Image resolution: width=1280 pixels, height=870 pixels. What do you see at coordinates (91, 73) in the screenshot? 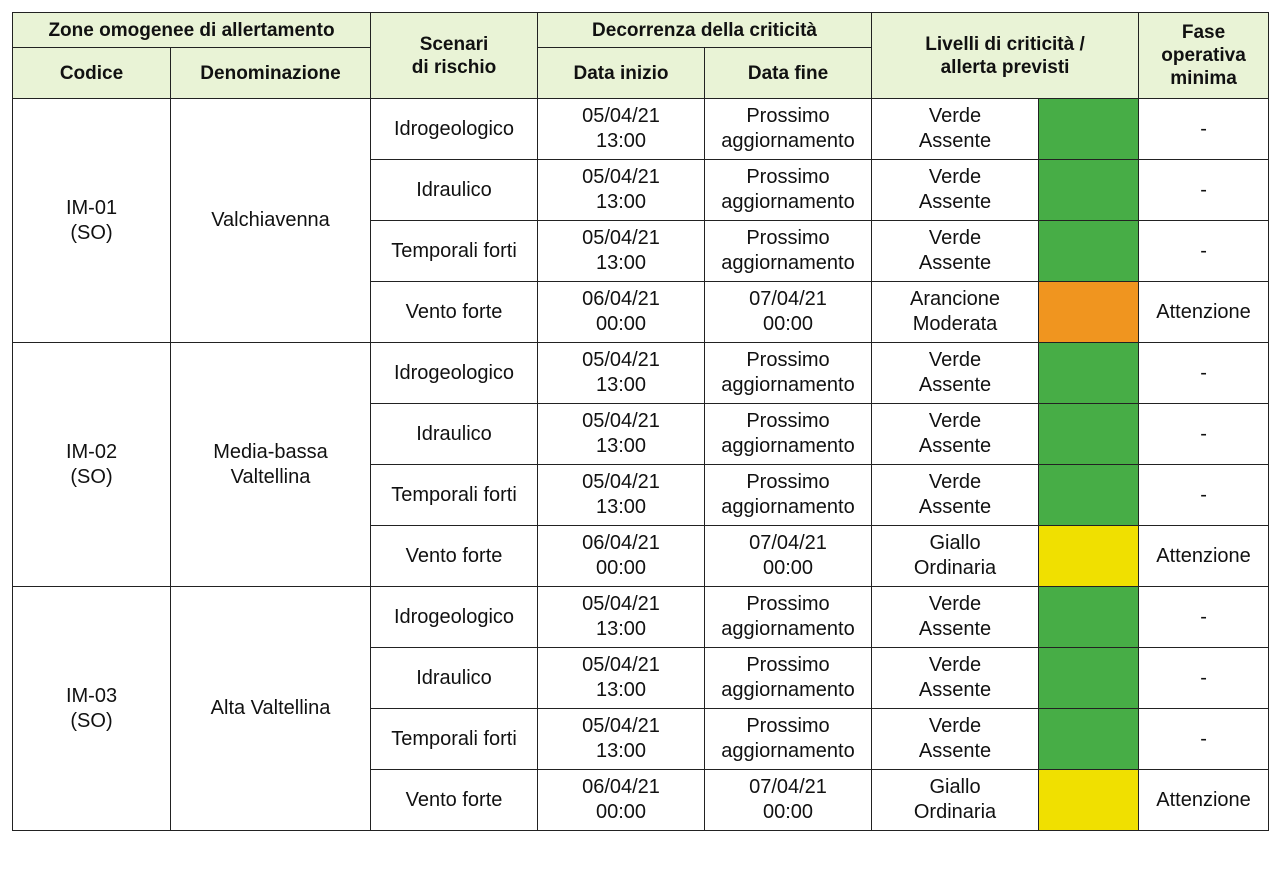
I see `header-code: Codice` at bounding box center [91, 73].